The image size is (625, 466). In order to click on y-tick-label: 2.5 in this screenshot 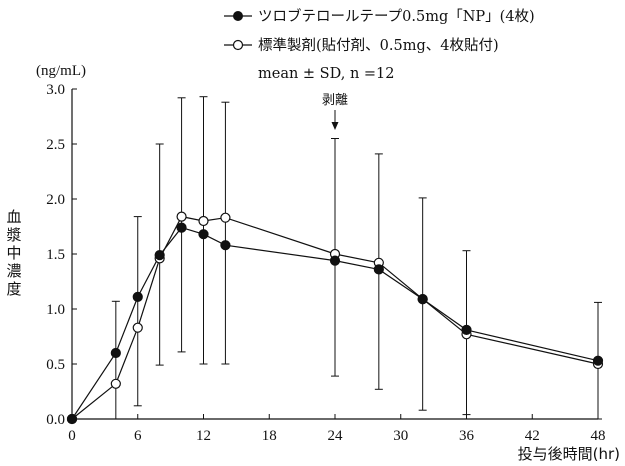, I will do `click(55, 145)`.